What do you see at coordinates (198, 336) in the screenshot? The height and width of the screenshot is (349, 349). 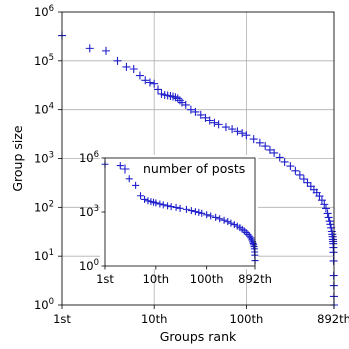 I see `main-x-axis-label: Groups rank` at bounding box center [198, 336].